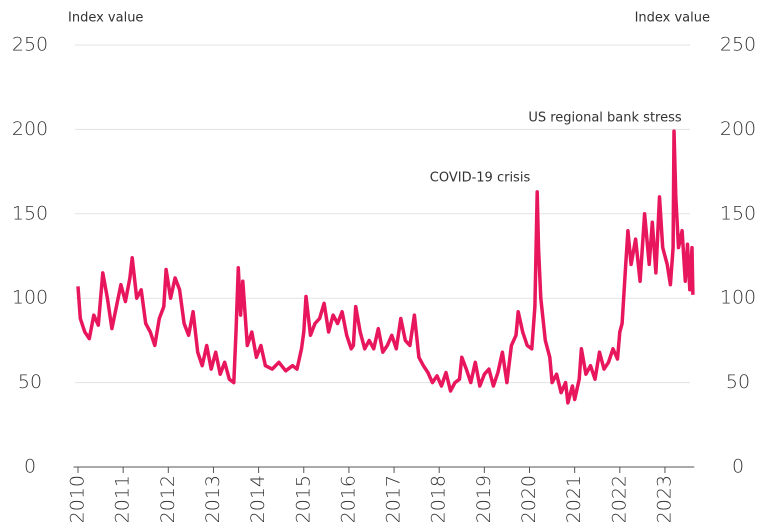  I want to click on annotation: COVID-19 crisis, so click(480, 178).